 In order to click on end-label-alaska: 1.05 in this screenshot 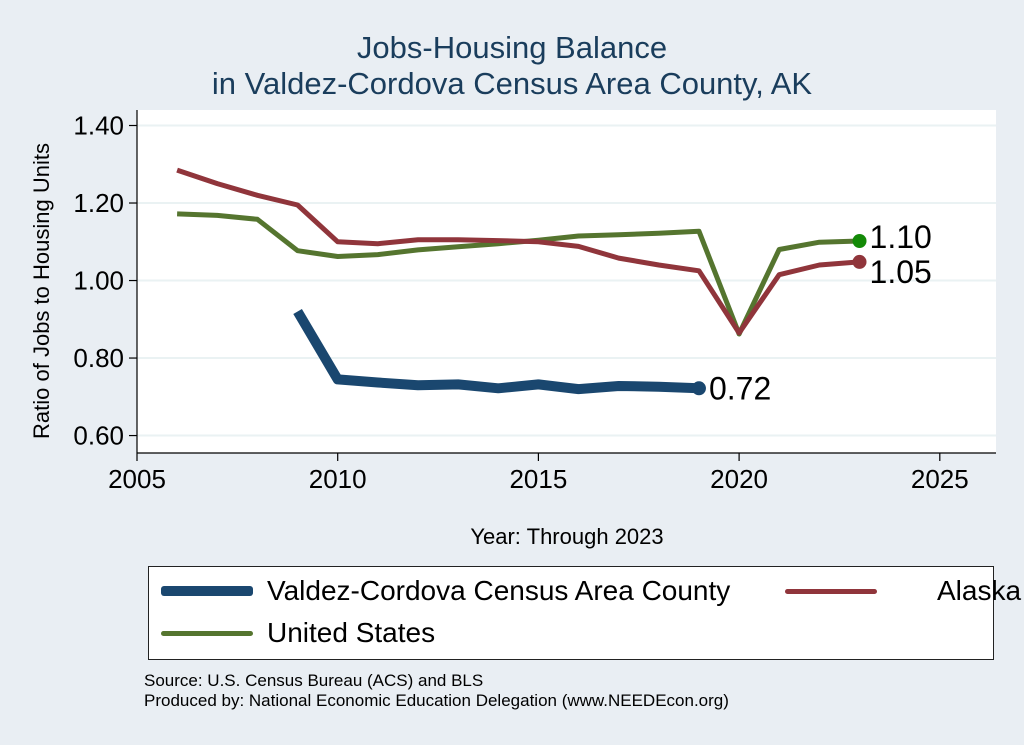, I will do `click(901, 272)`.